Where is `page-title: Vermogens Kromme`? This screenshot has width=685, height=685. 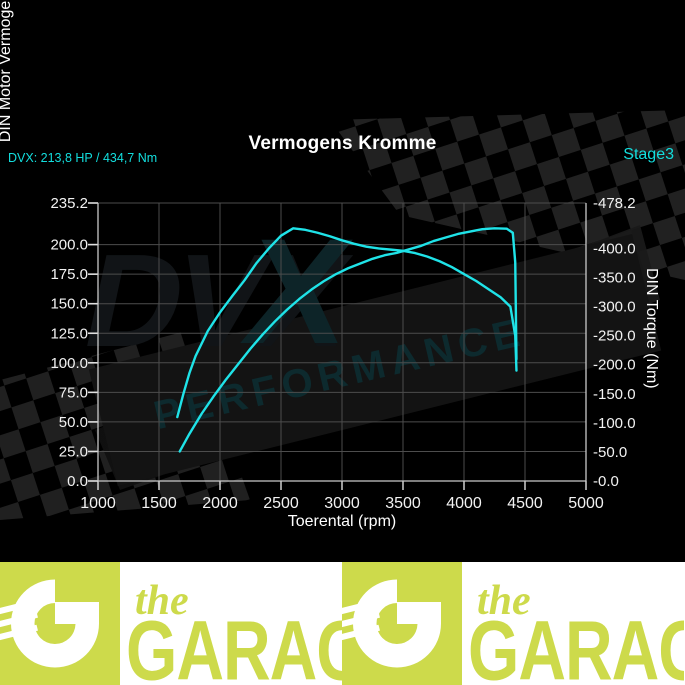 page-title: Vermogens Kromme is located at coordinates (342, 143).